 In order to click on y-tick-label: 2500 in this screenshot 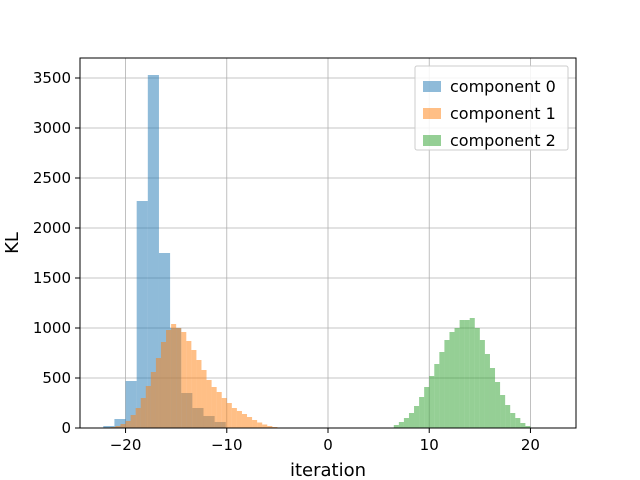, I will do `click(52, 178)`.